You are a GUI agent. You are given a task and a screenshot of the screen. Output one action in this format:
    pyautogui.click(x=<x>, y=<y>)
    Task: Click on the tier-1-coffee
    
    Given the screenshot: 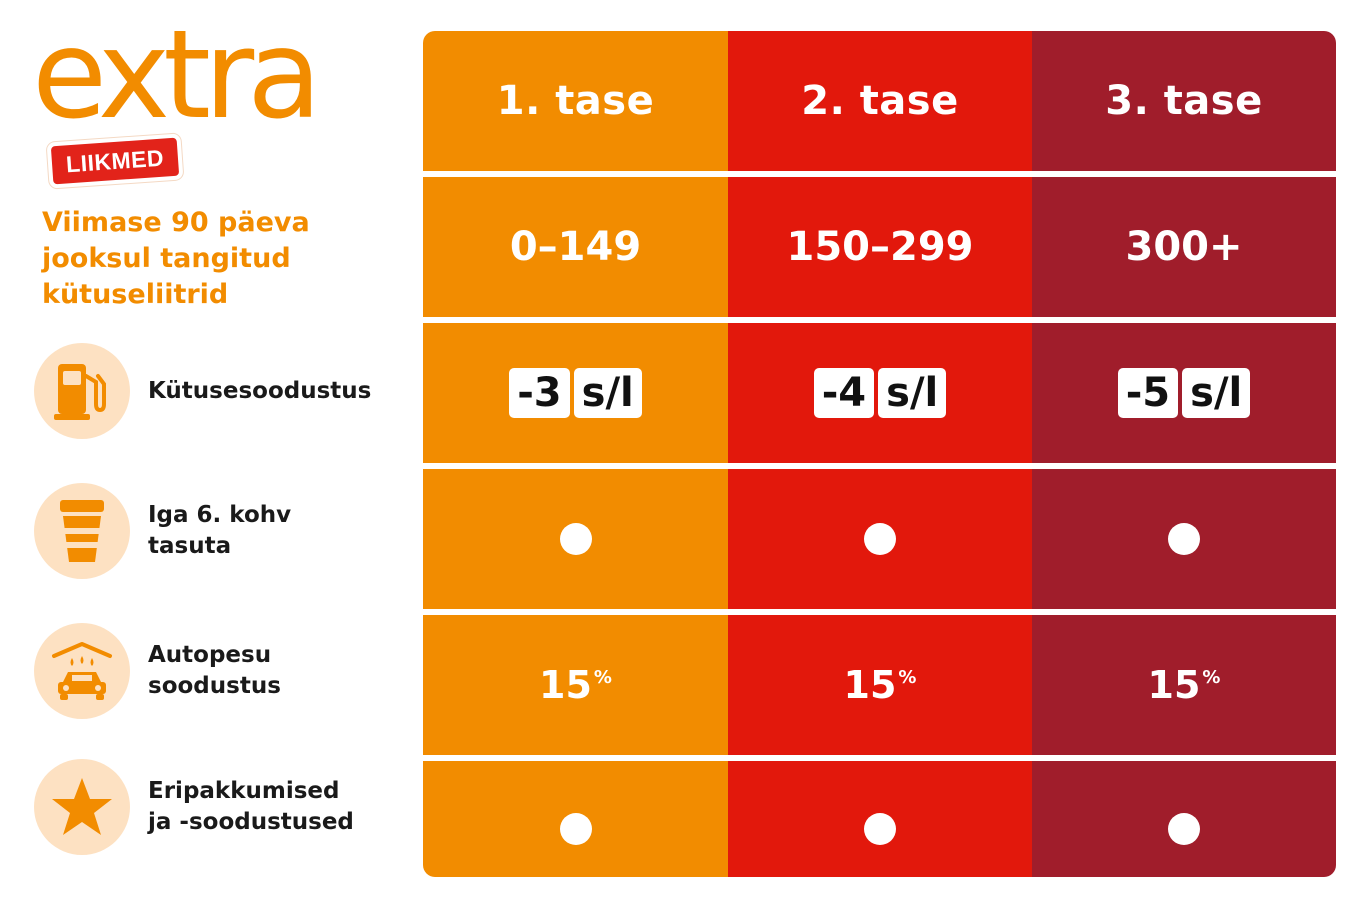 What is the action you would take?
    pyautogui.click(x=575, y=539)
    